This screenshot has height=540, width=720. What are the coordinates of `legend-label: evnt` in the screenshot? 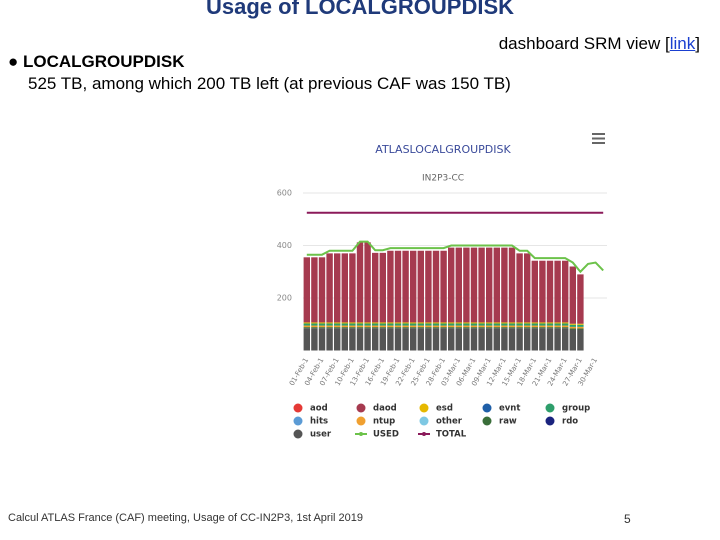 It's located at (509, 409).